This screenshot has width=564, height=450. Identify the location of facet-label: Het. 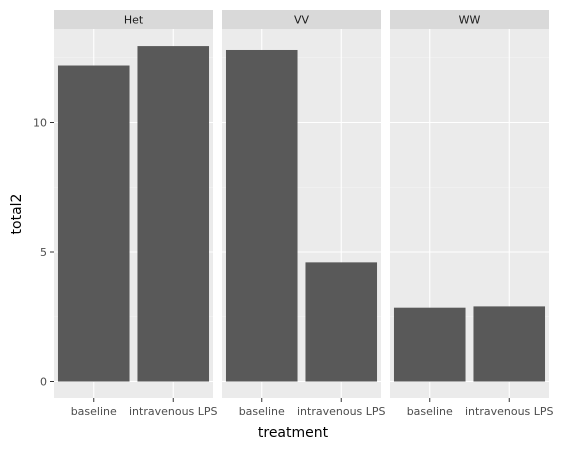
(134, 20).